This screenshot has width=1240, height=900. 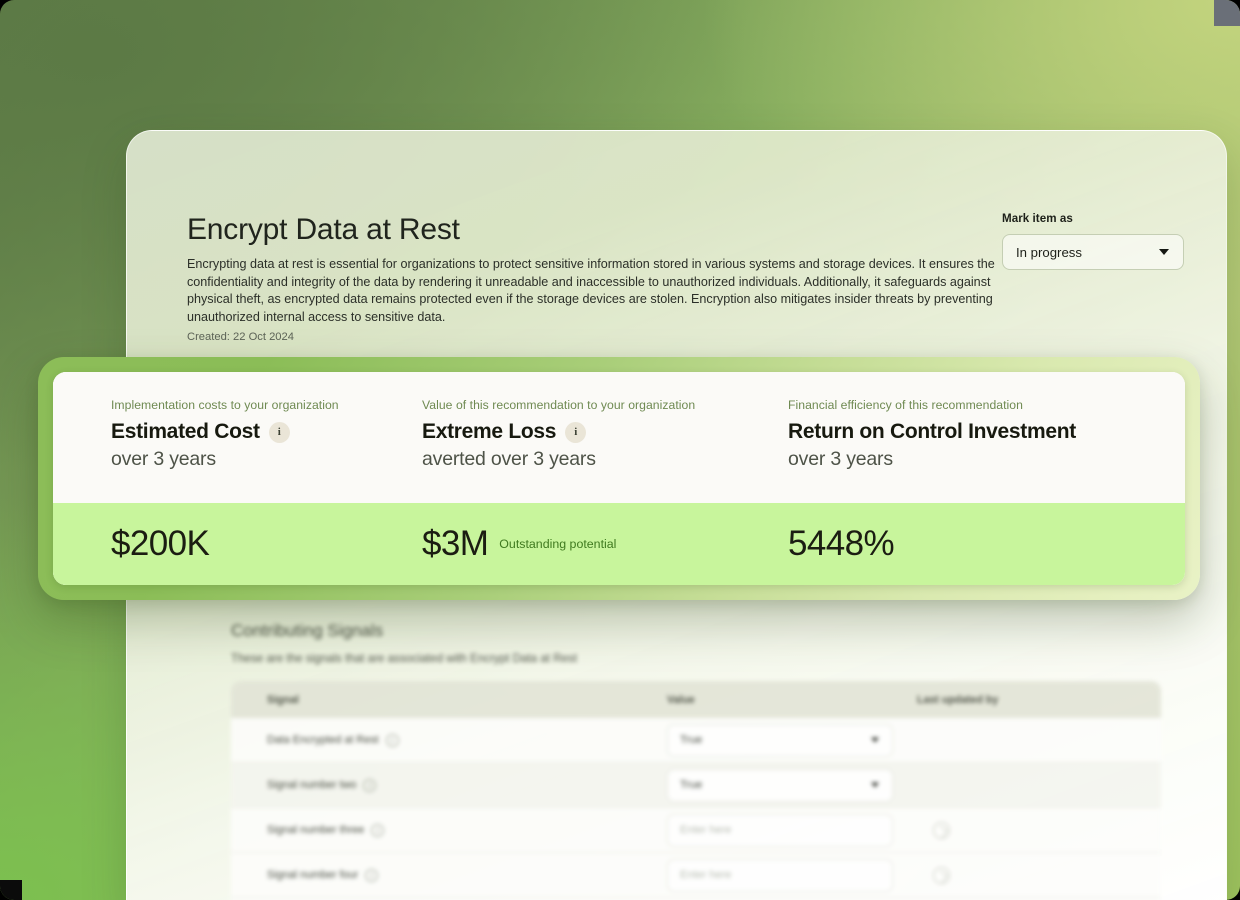 I want to click on table-row: Data Encrypted at Rest i True, so click(x=696, y=740).